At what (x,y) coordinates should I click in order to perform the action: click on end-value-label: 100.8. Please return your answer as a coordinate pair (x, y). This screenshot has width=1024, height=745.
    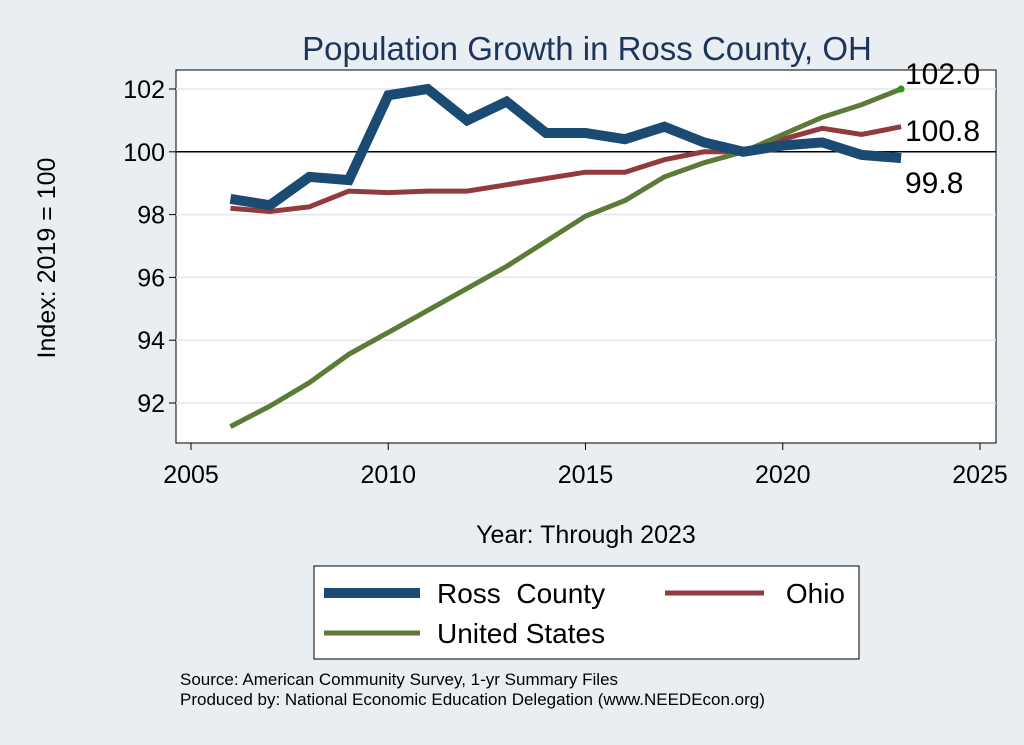
    Looking at the image, I should click on (942, 131).